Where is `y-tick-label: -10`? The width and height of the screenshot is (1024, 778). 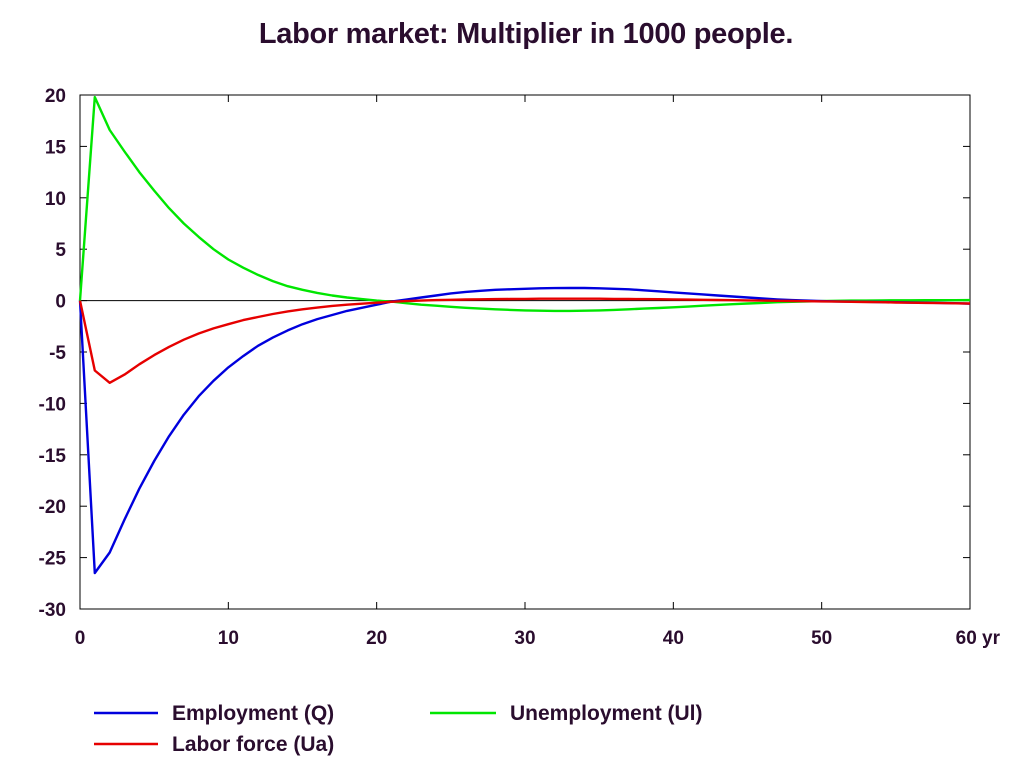 y-tick-label: -10 is located at coordinates (52, 404).